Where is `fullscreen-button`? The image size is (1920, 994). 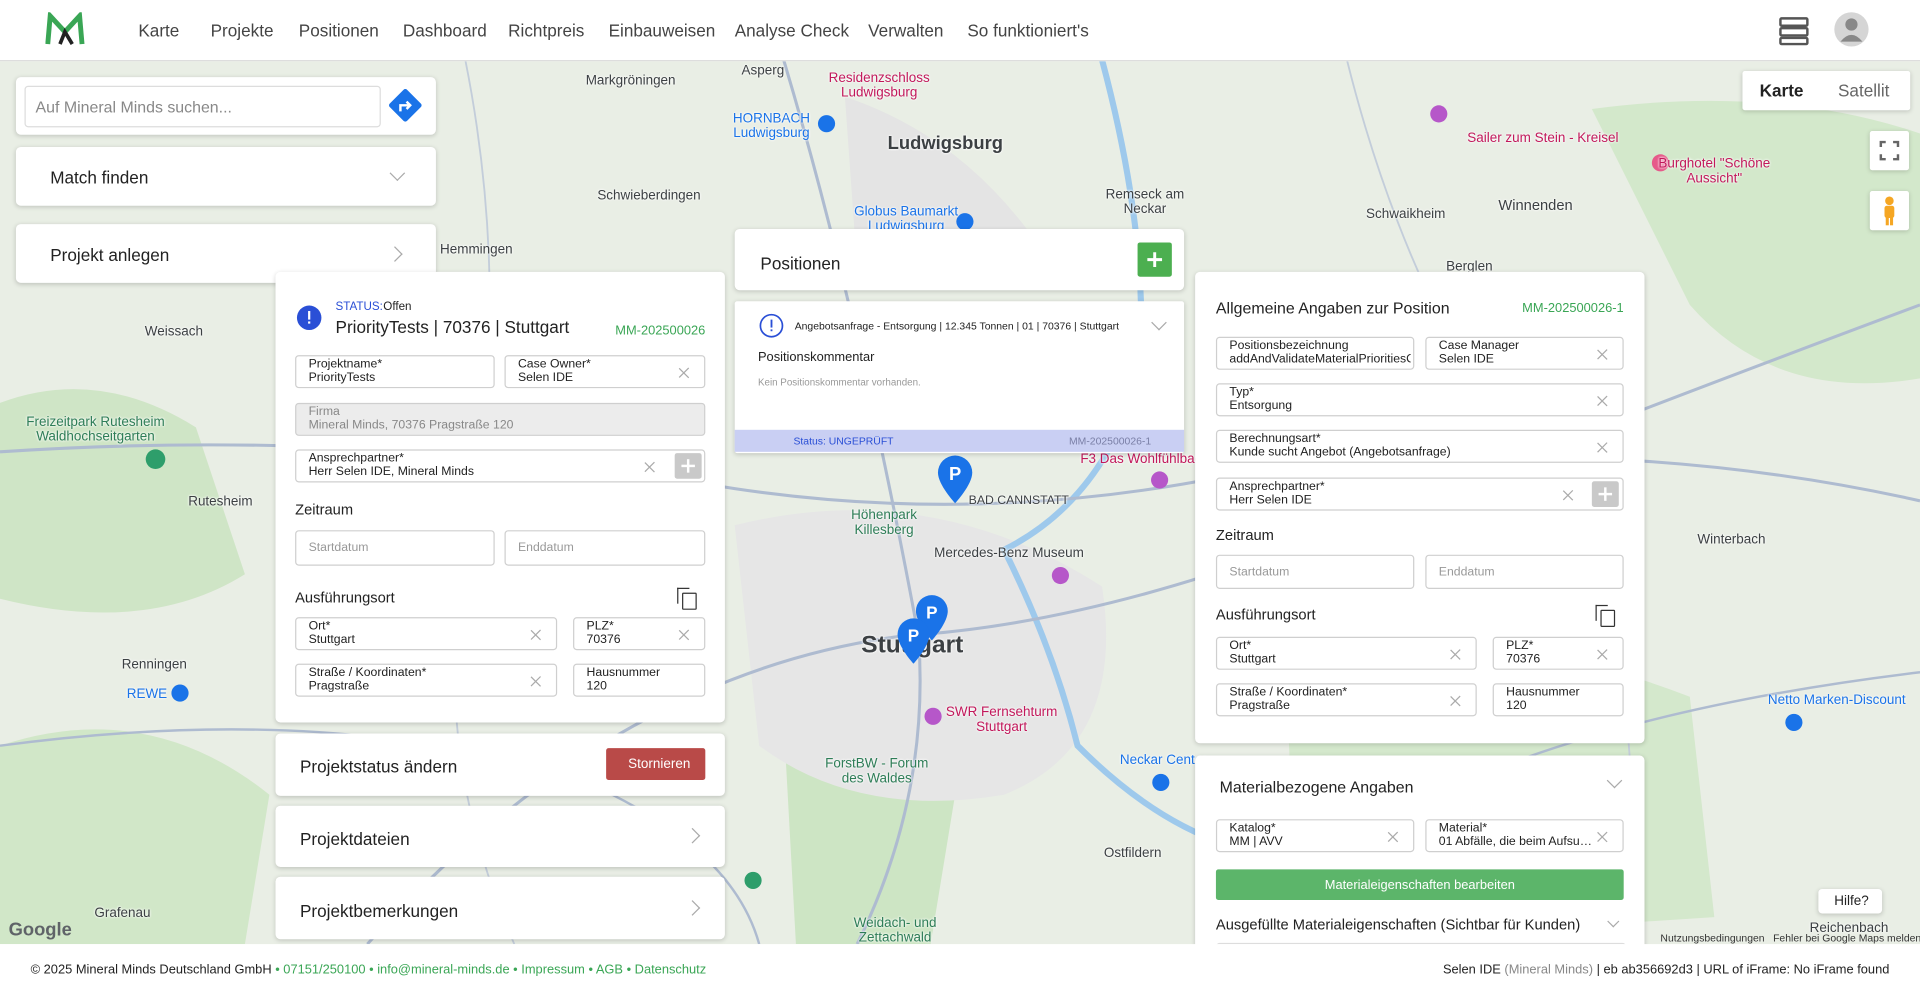 fullscreen-button is located at coordinates (1889, 151).